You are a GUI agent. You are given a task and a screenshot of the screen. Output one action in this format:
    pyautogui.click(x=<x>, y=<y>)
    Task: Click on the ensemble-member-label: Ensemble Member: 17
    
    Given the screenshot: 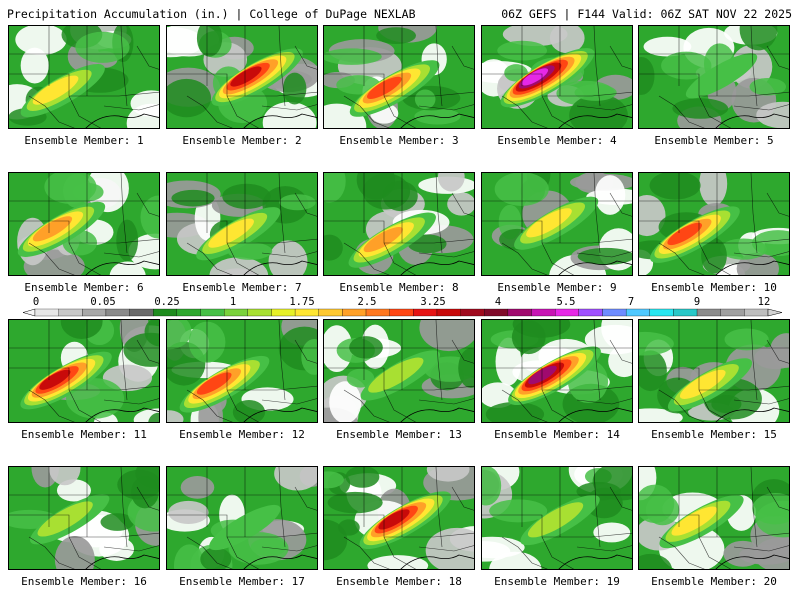 What is the action you would take?
    pyautogui.click(x=242, y=581)
    